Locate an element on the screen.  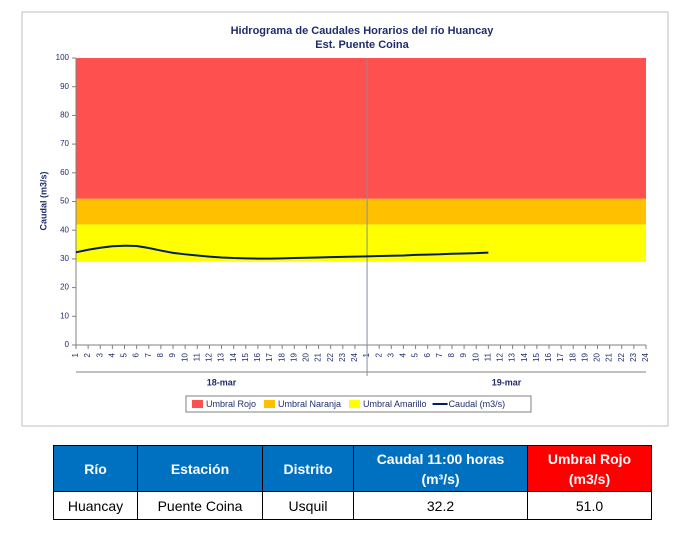
legend-label: Umbral Amarillo is located at coordinates (395, 404).